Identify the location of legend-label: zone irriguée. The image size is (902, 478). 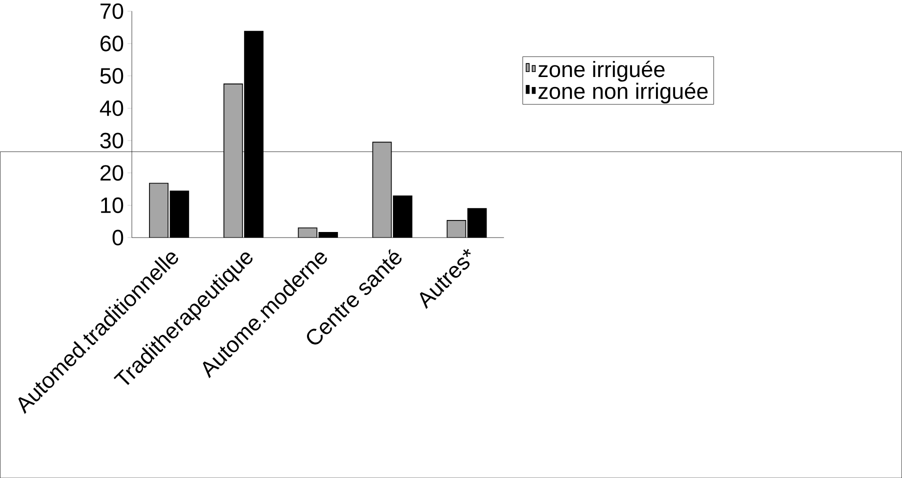
(601, 71).